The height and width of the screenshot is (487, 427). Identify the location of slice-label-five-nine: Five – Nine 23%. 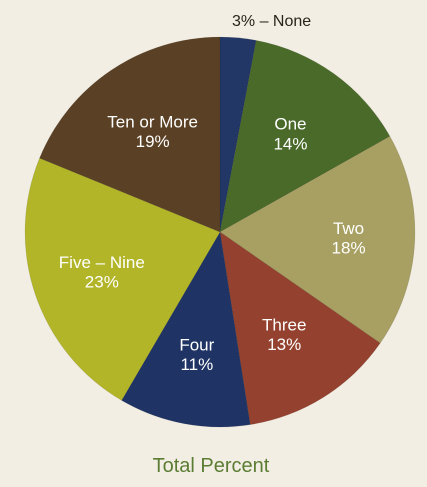
(102, 272).